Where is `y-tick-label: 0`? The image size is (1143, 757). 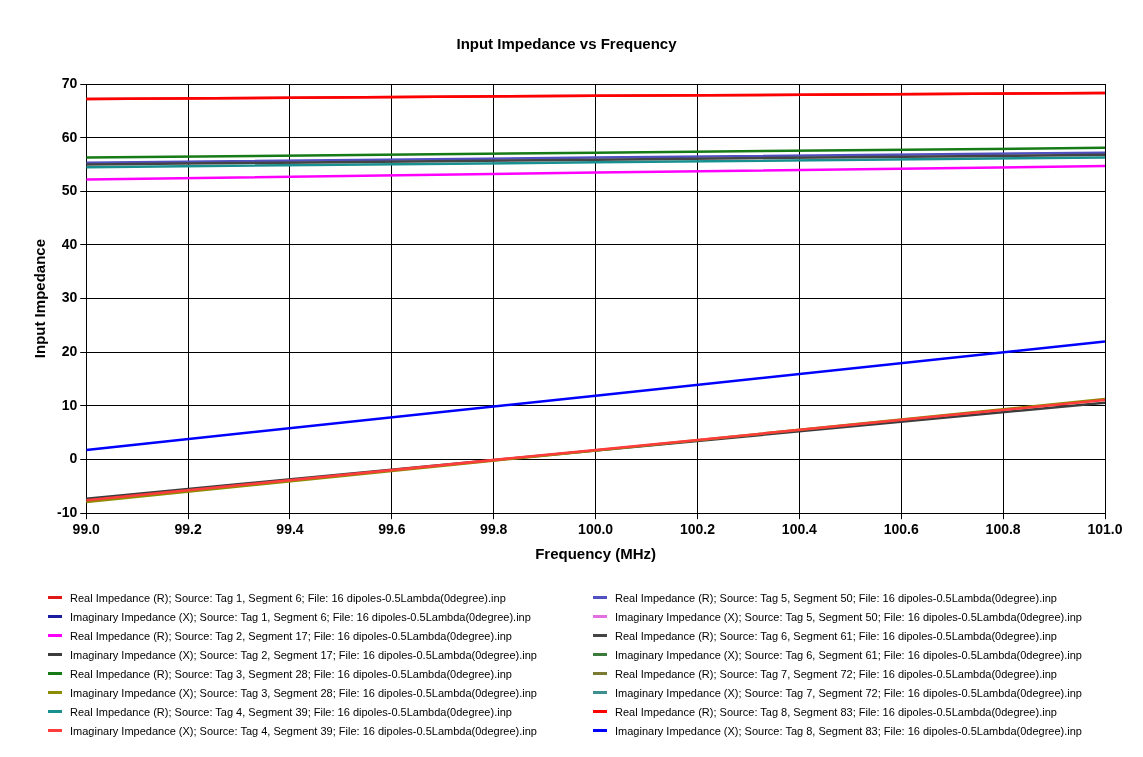 y-tick-label: 0 is located at coordinates (73, 458).